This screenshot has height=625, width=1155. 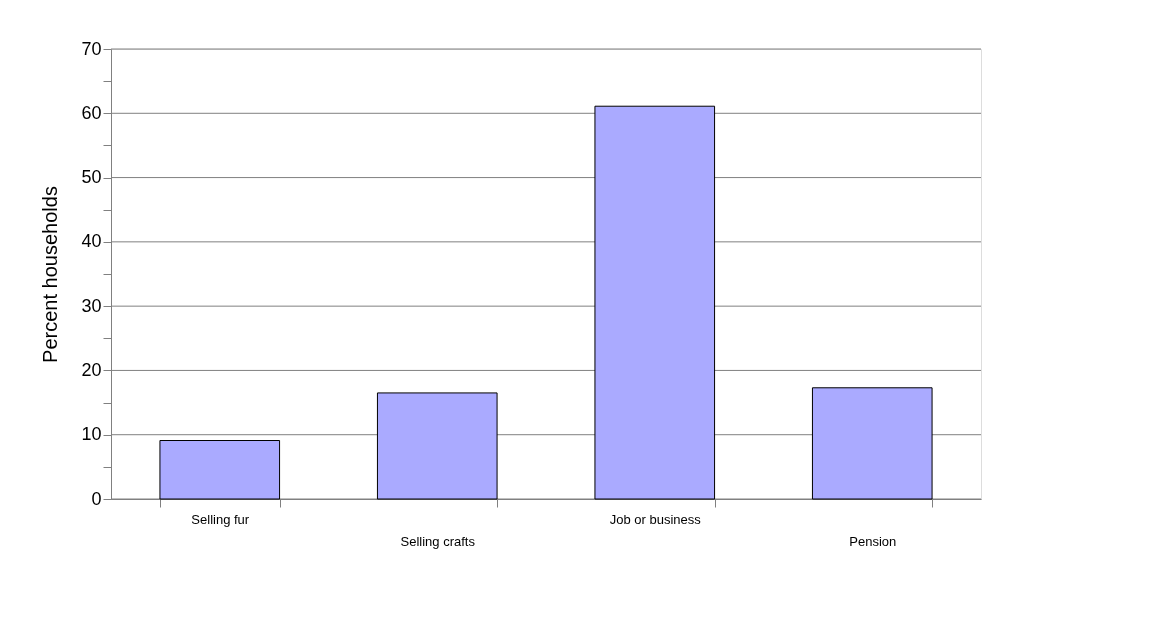 What do you see at coordinates (91, 434) in the screenshot?
I see `y-tick-label: 10` at bounding box center [91, 434].